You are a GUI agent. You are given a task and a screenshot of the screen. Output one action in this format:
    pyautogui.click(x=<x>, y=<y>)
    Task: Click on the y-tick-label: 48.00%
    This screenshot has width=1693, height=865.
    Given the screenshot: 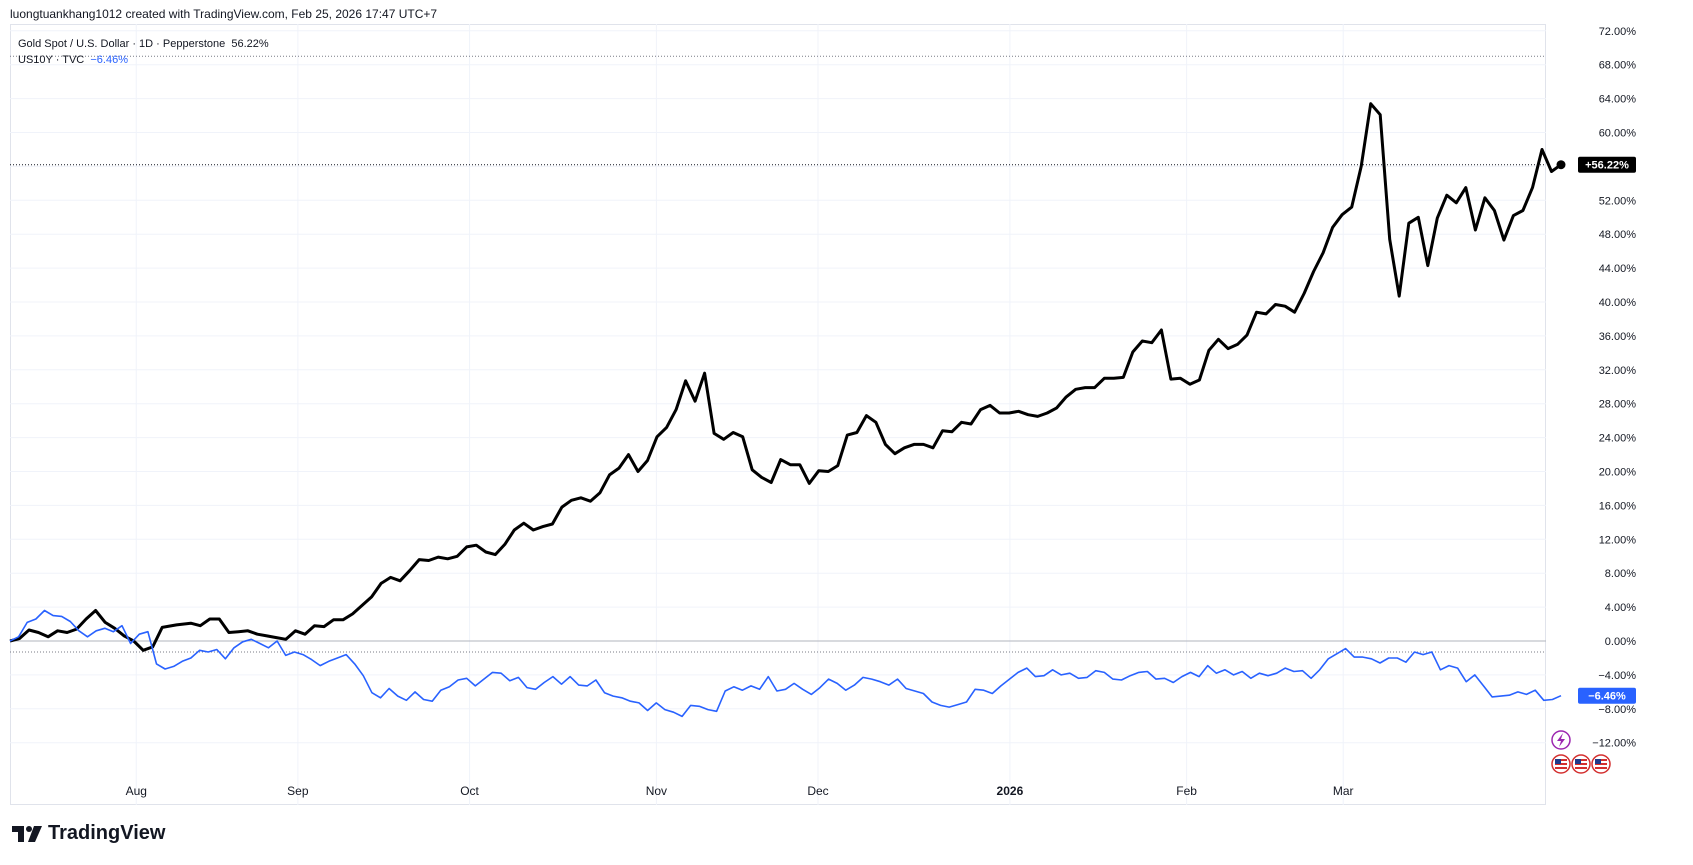 What is the action you would take?
    pyautogui.click(x=1618, y=235)
    